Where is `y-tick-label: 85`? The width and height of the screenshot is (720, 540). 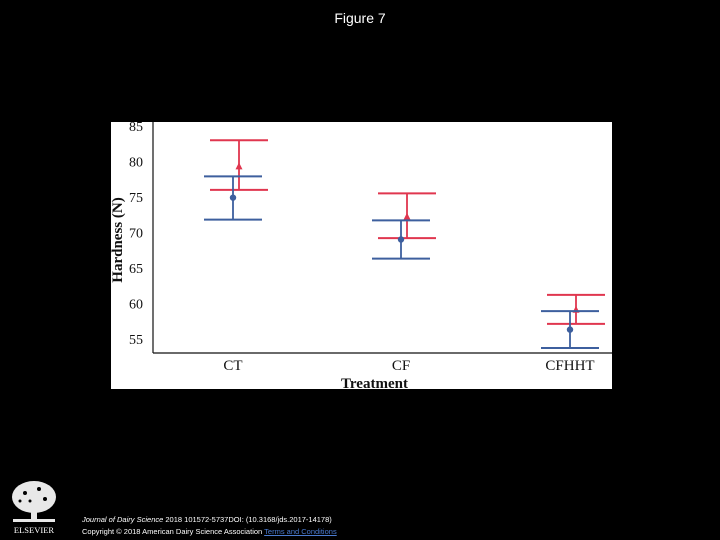
y-tick-label: 85 is located at coordinates (136, 128).